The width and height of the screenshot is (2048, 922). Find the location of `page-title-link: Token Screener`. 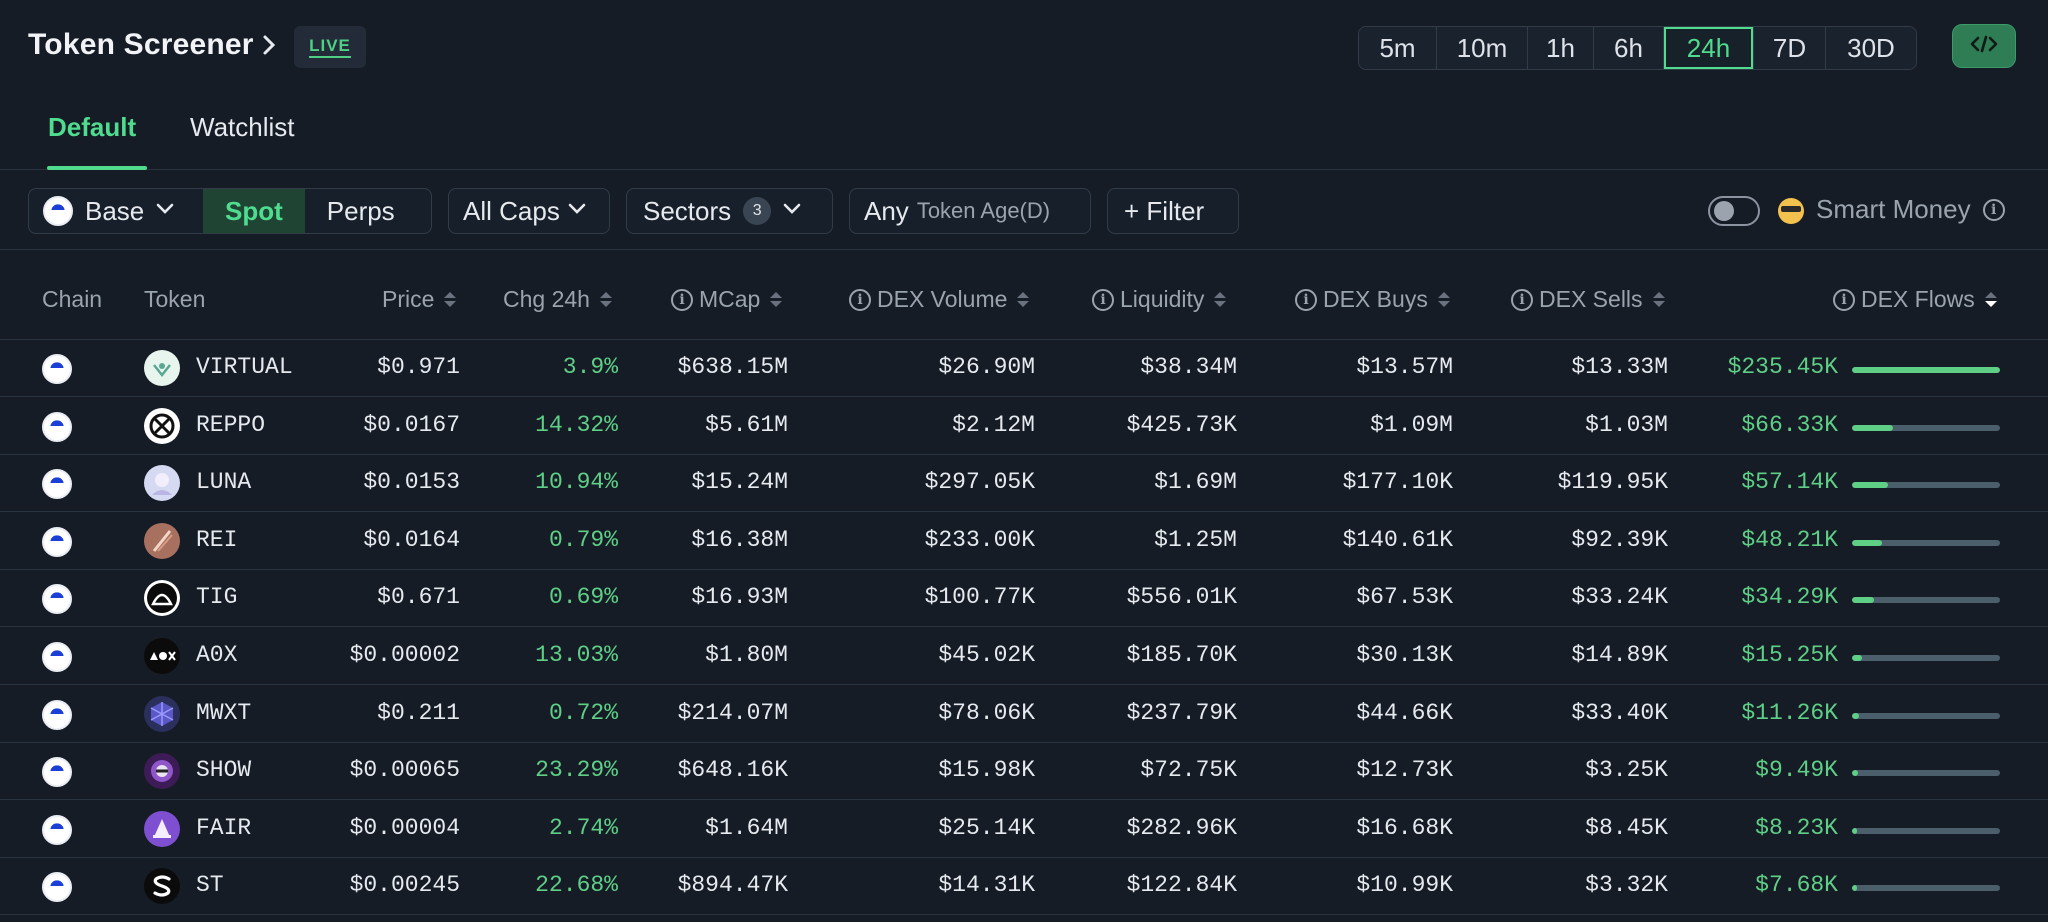

page-title-link: Token Screener is located at coordinates (155, 45).